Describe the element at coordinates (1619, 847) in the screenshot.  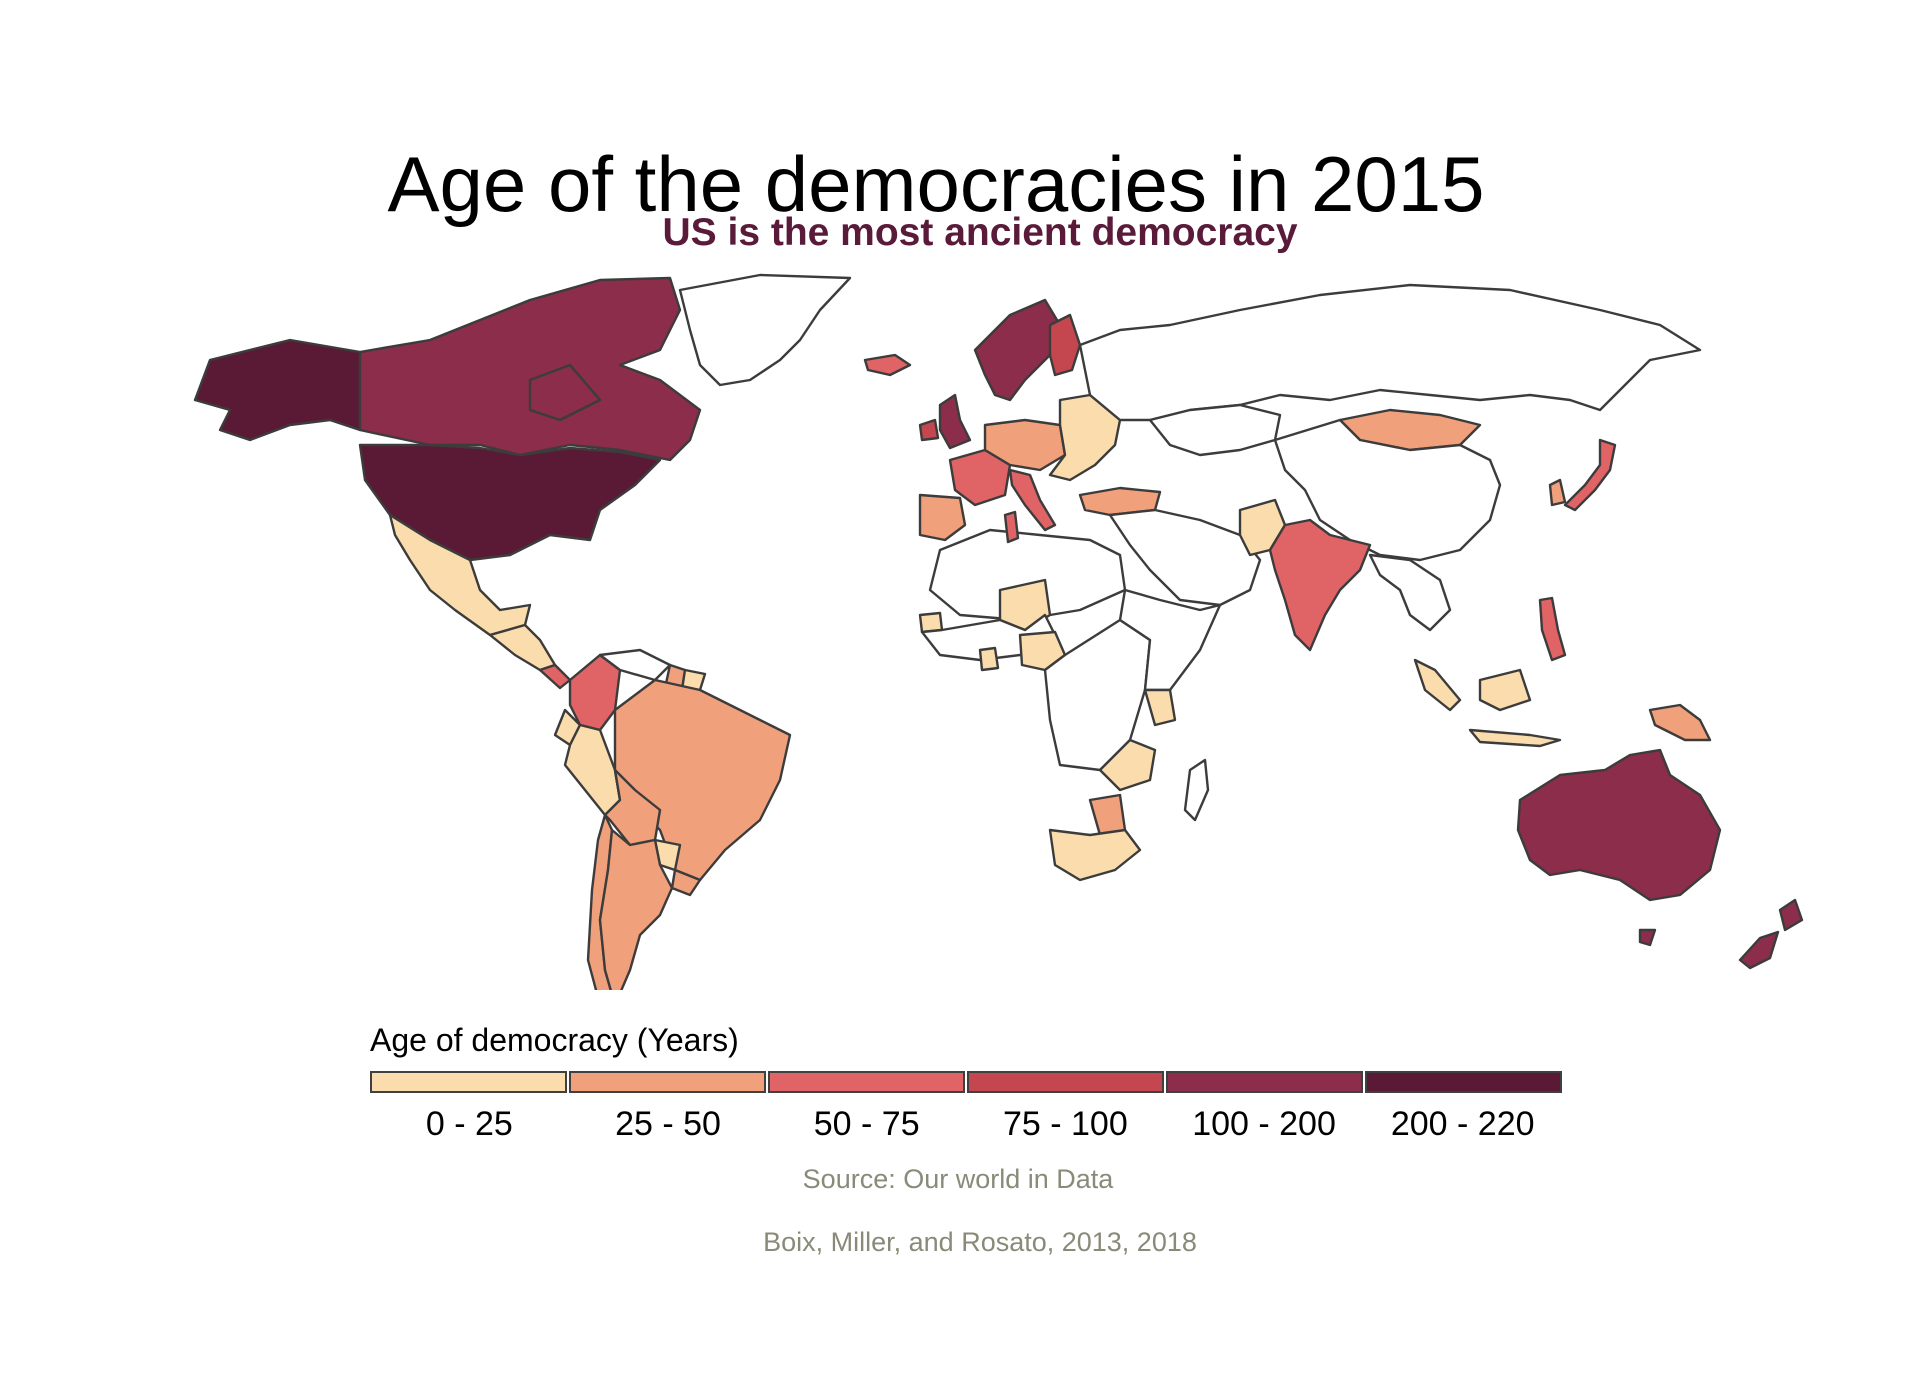
I see `region-australia` at that location.